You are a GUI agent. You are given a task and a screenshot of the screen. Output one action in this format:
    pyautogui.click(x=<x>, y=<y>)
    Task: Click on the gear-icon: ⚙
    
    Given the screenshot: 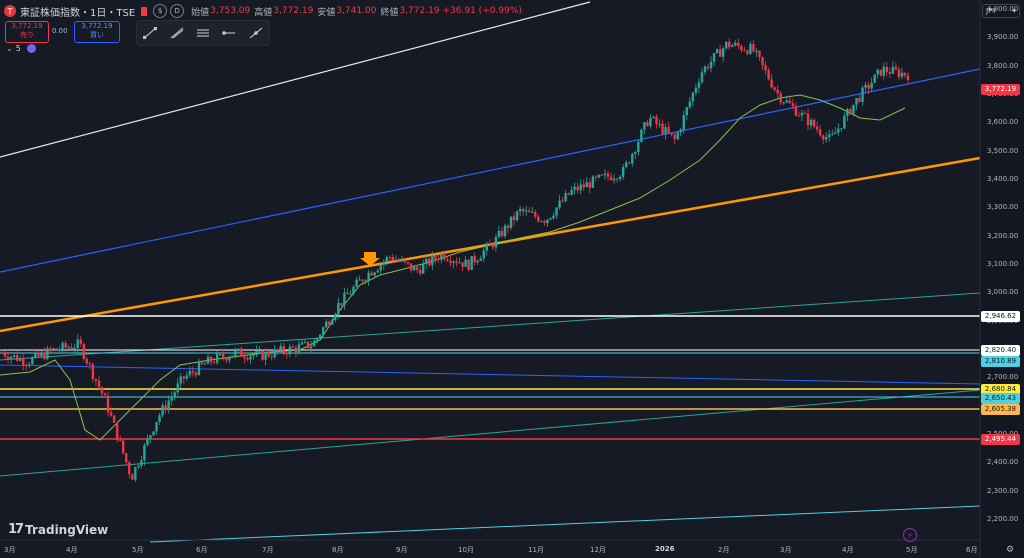 What is the action you would take?
    pyautogui.click(x=1010, y=550)
    